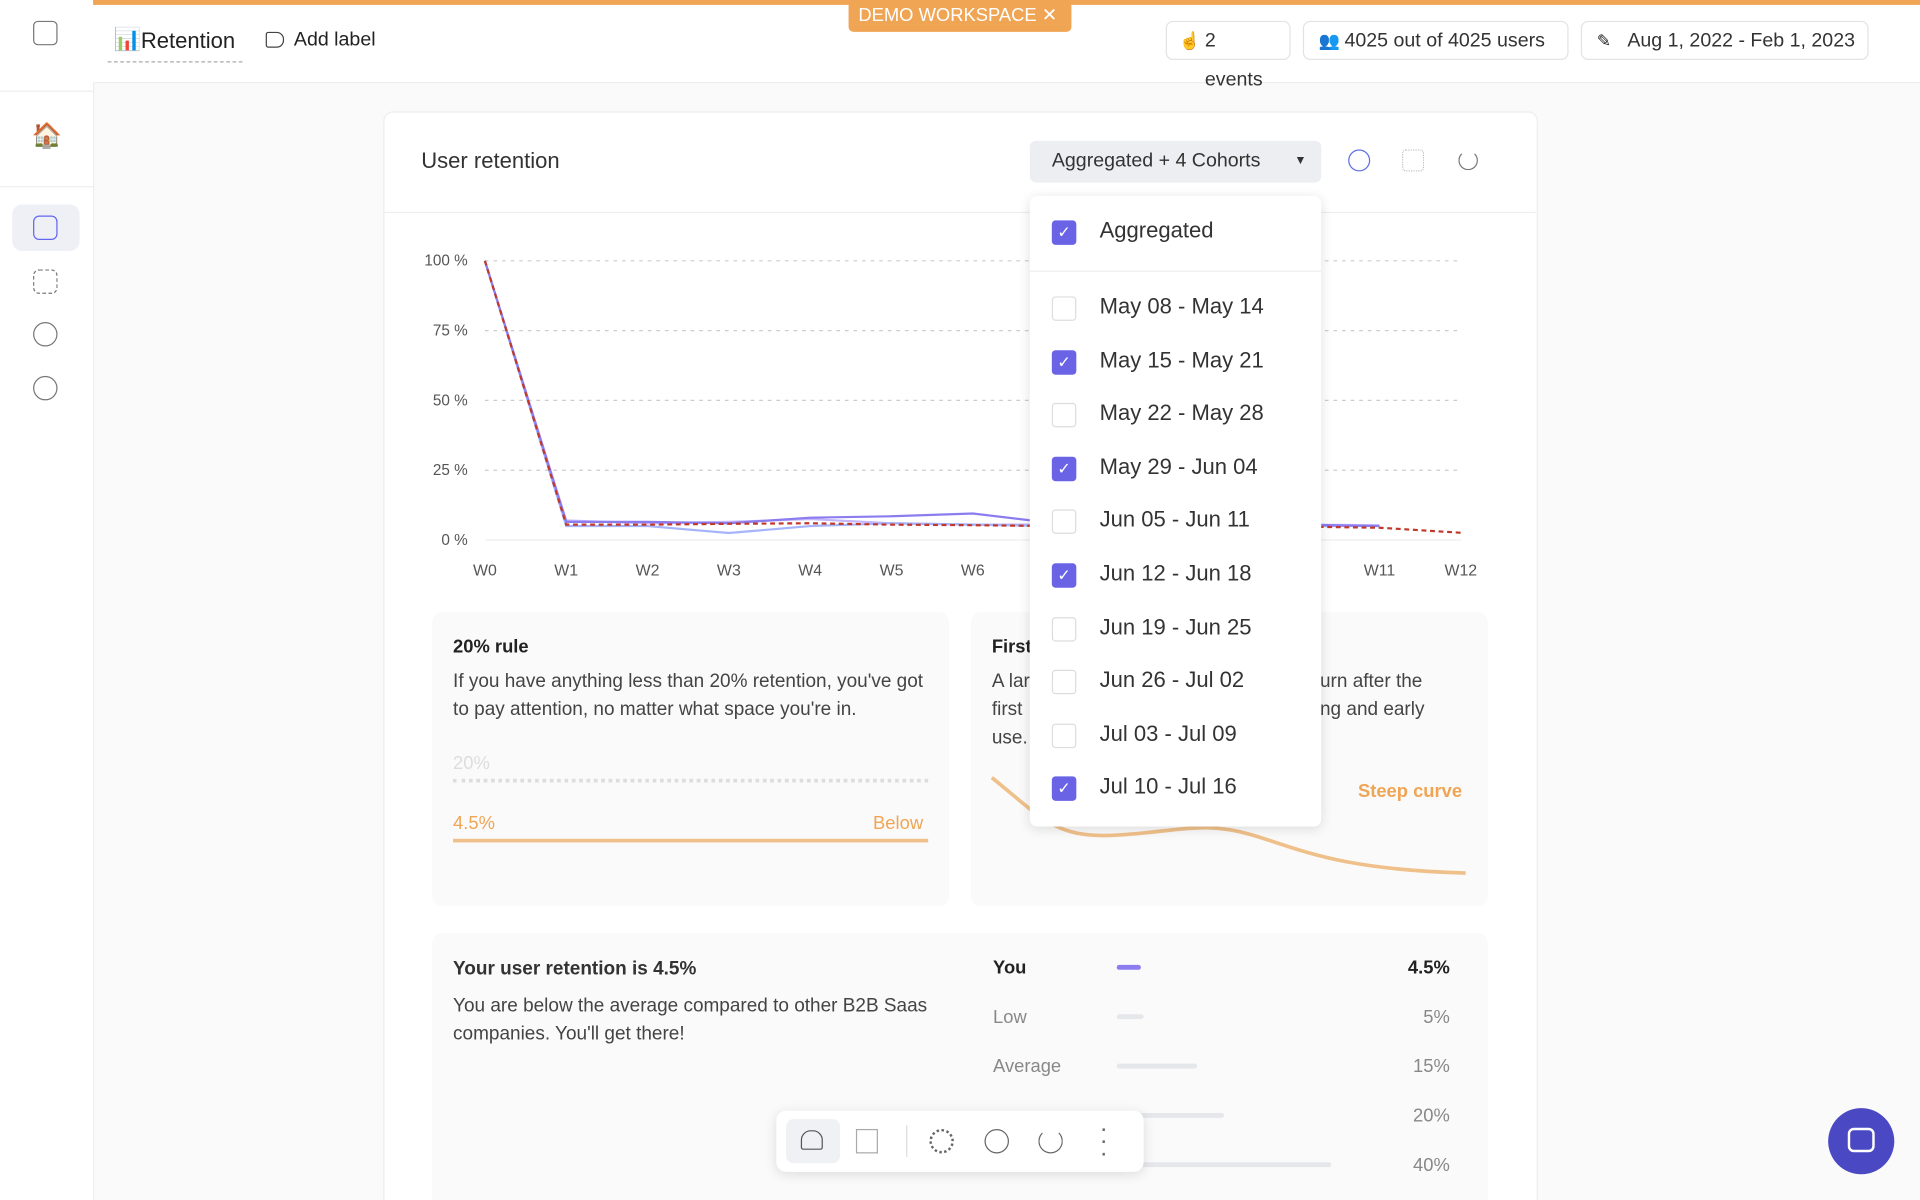  I want to click on x-tick-label: W6, so click(973, 571).